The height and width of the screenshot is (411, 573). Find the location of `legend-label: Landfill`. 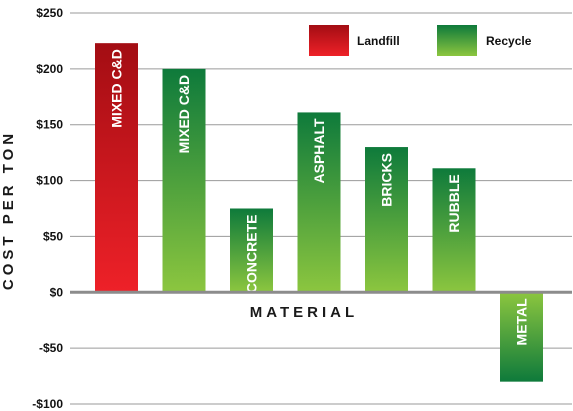

legend-label: Landfill is located at coordinates (378, 41).